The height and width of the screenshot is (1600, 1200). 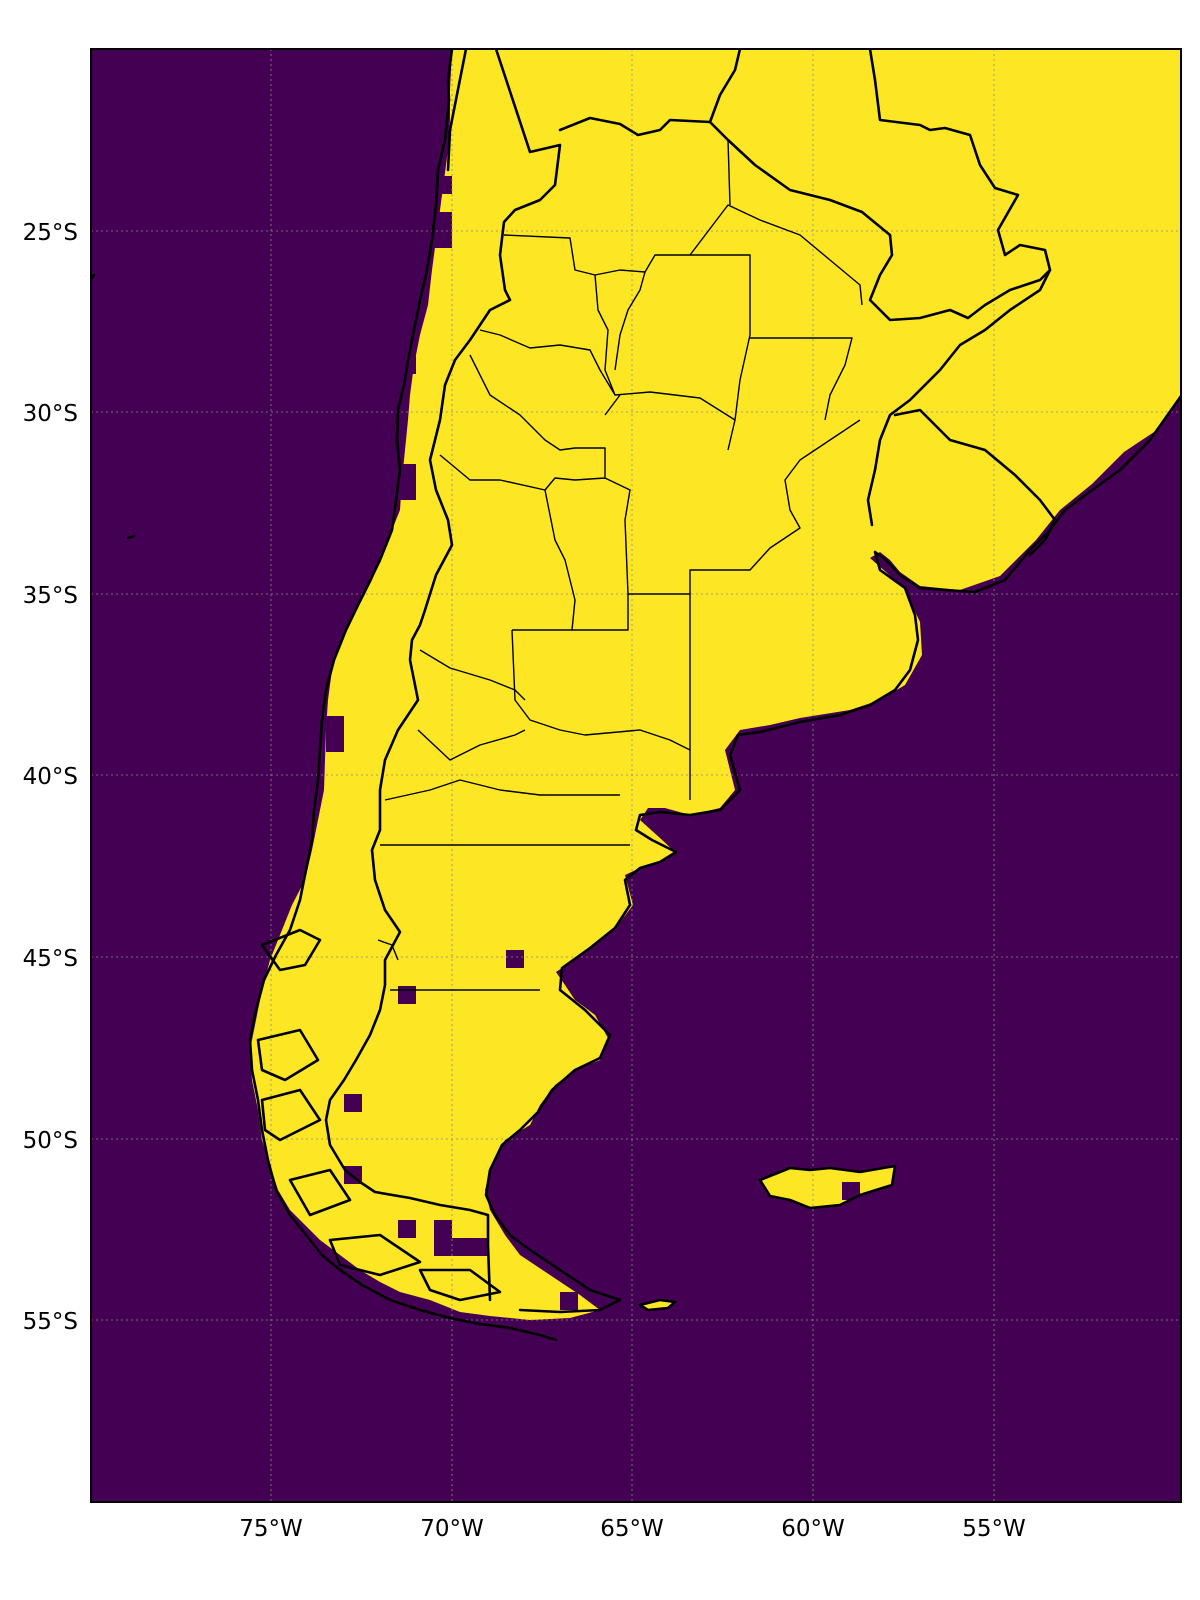 I want to click on y-tick-labels: 25°S 30°S 35°S 40°S 45°S 50°S 55°S, so click(x=50, y=777).